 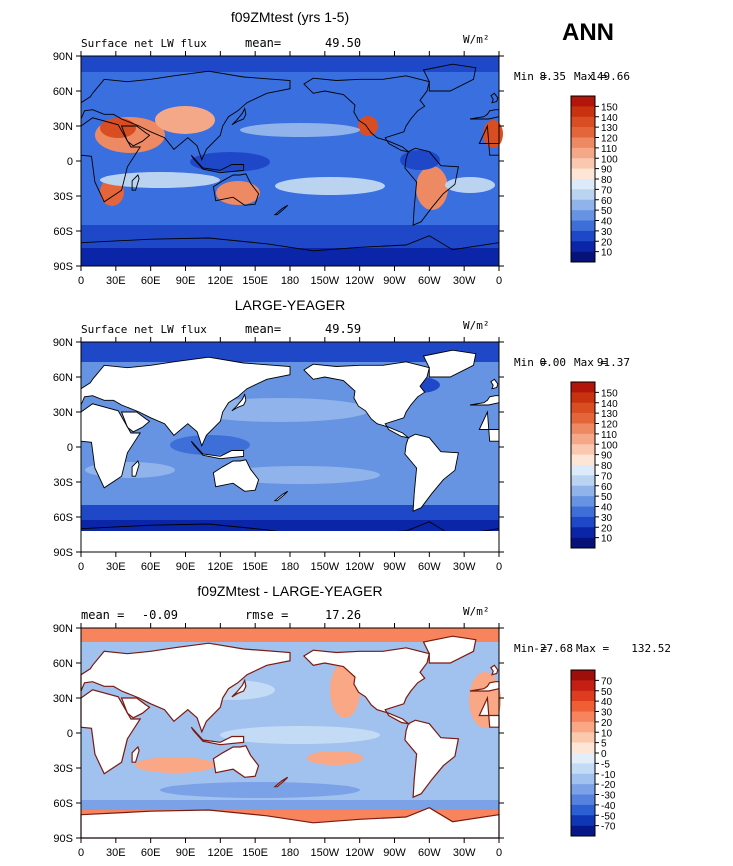 I want to click on coast-australia, so click(x=236, y=761).